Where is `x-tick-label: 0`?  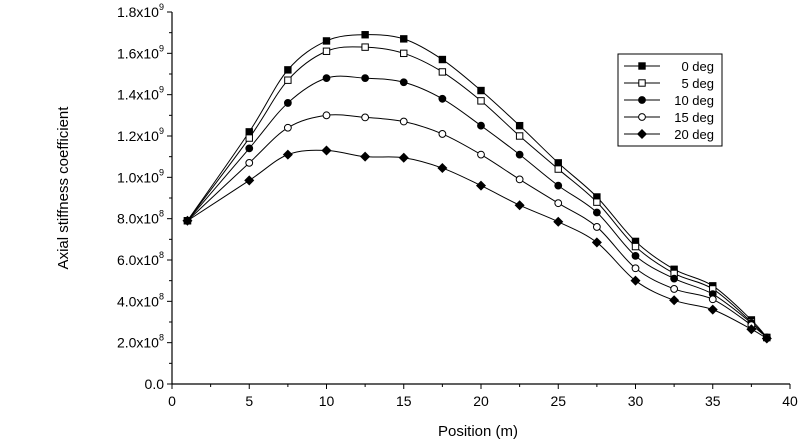
x-tick-label: 0 is located at coordinates (172, 401).